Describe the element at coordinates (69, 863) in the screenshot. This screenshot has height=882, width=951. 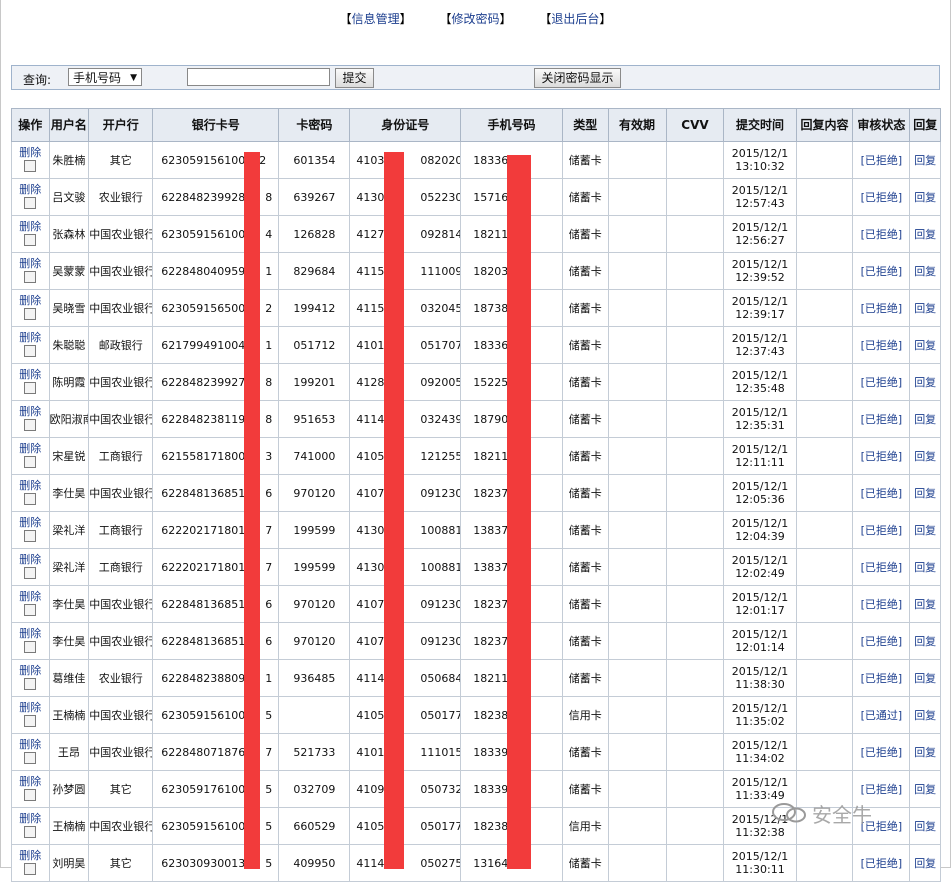
I see `username-cell: 刘明昊` at that location.